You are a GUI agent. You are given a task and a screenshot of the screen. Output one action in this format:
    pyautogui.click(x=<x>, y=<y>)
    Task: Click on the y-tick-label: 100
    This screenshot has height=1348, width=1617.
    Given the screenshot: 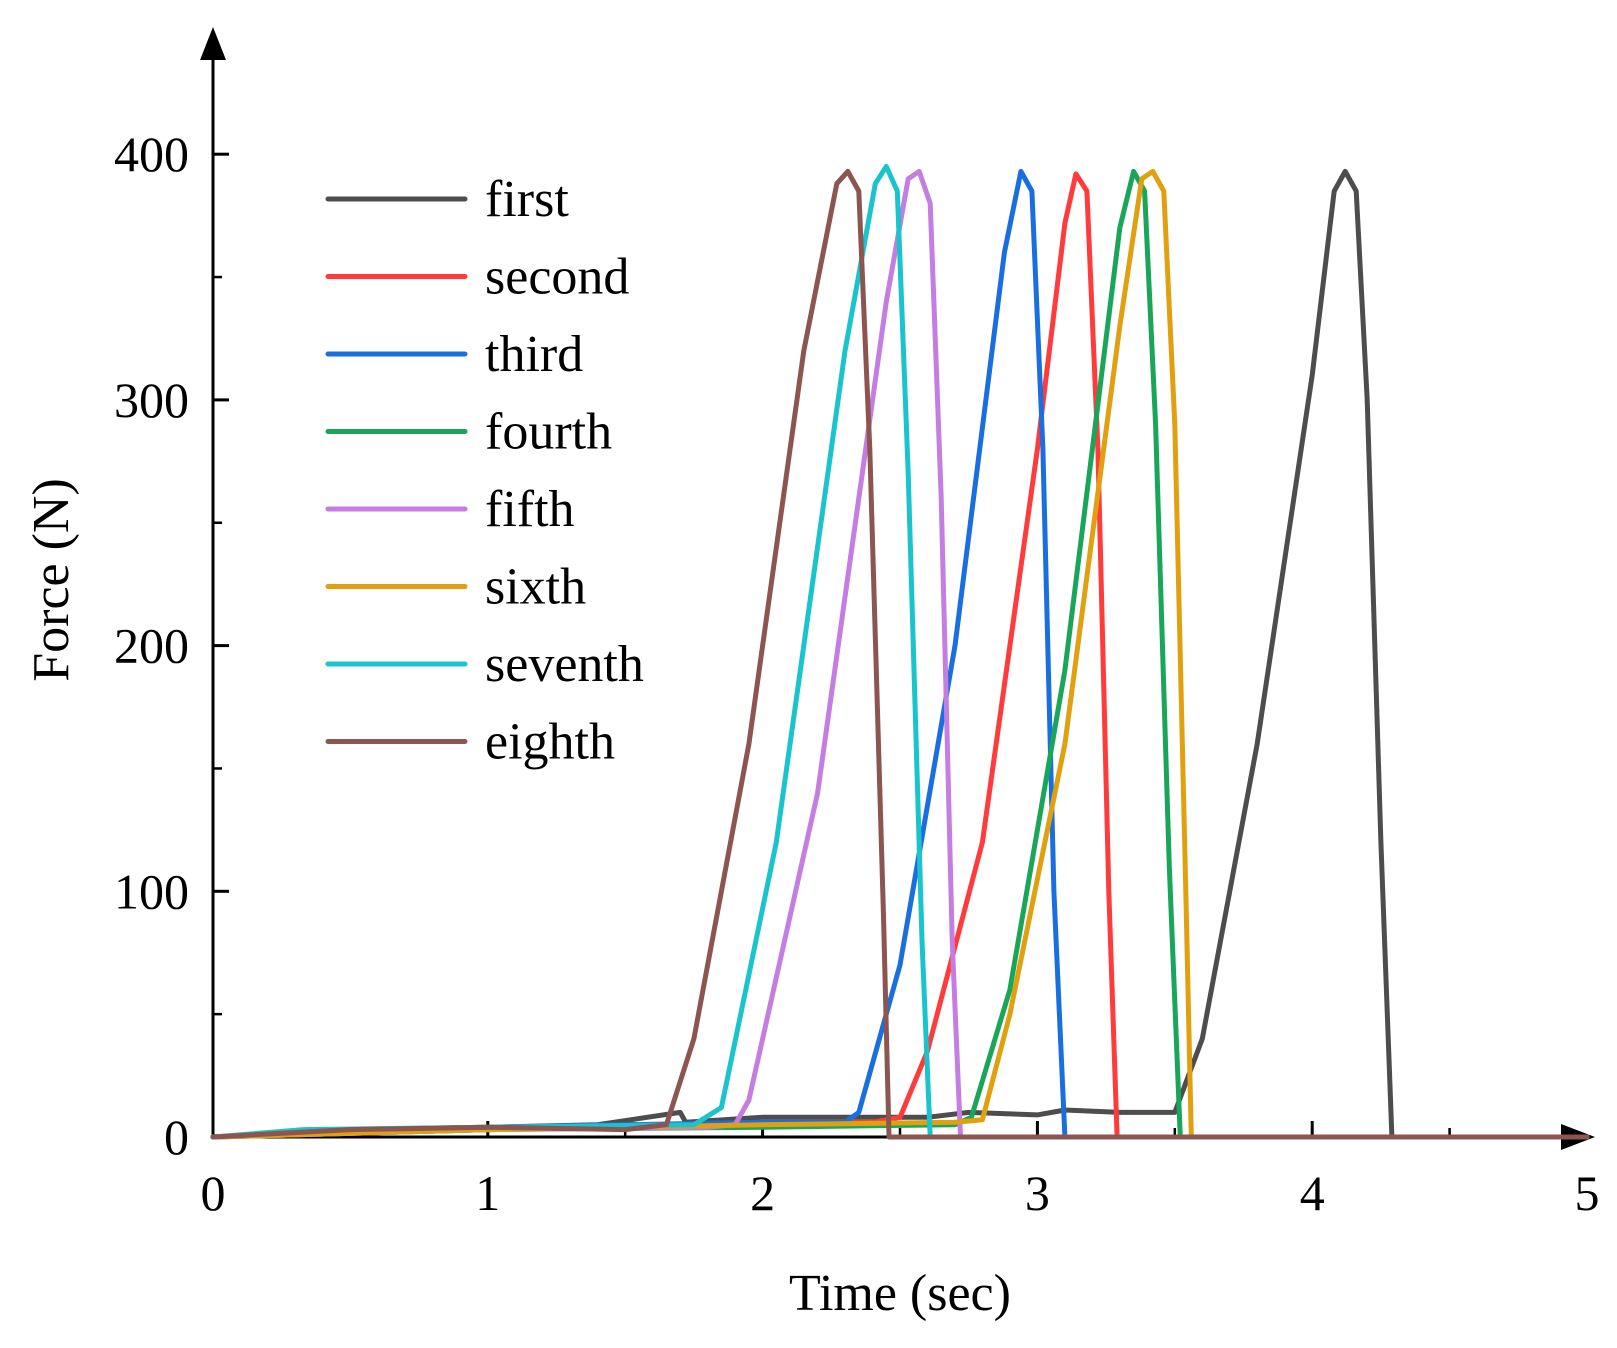 What is the action you would take?
    pyautogui.click(x=151, y=891)
    